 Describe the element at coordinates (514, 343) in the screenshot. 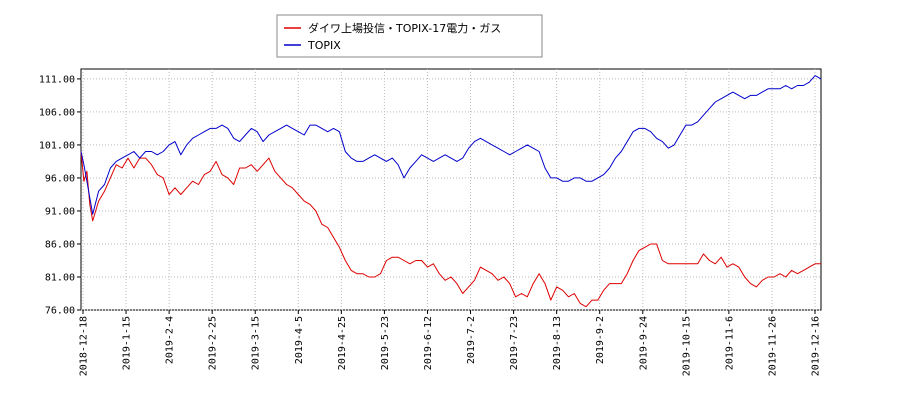

I see `x-tick-label: 2019-7-23` at that location.